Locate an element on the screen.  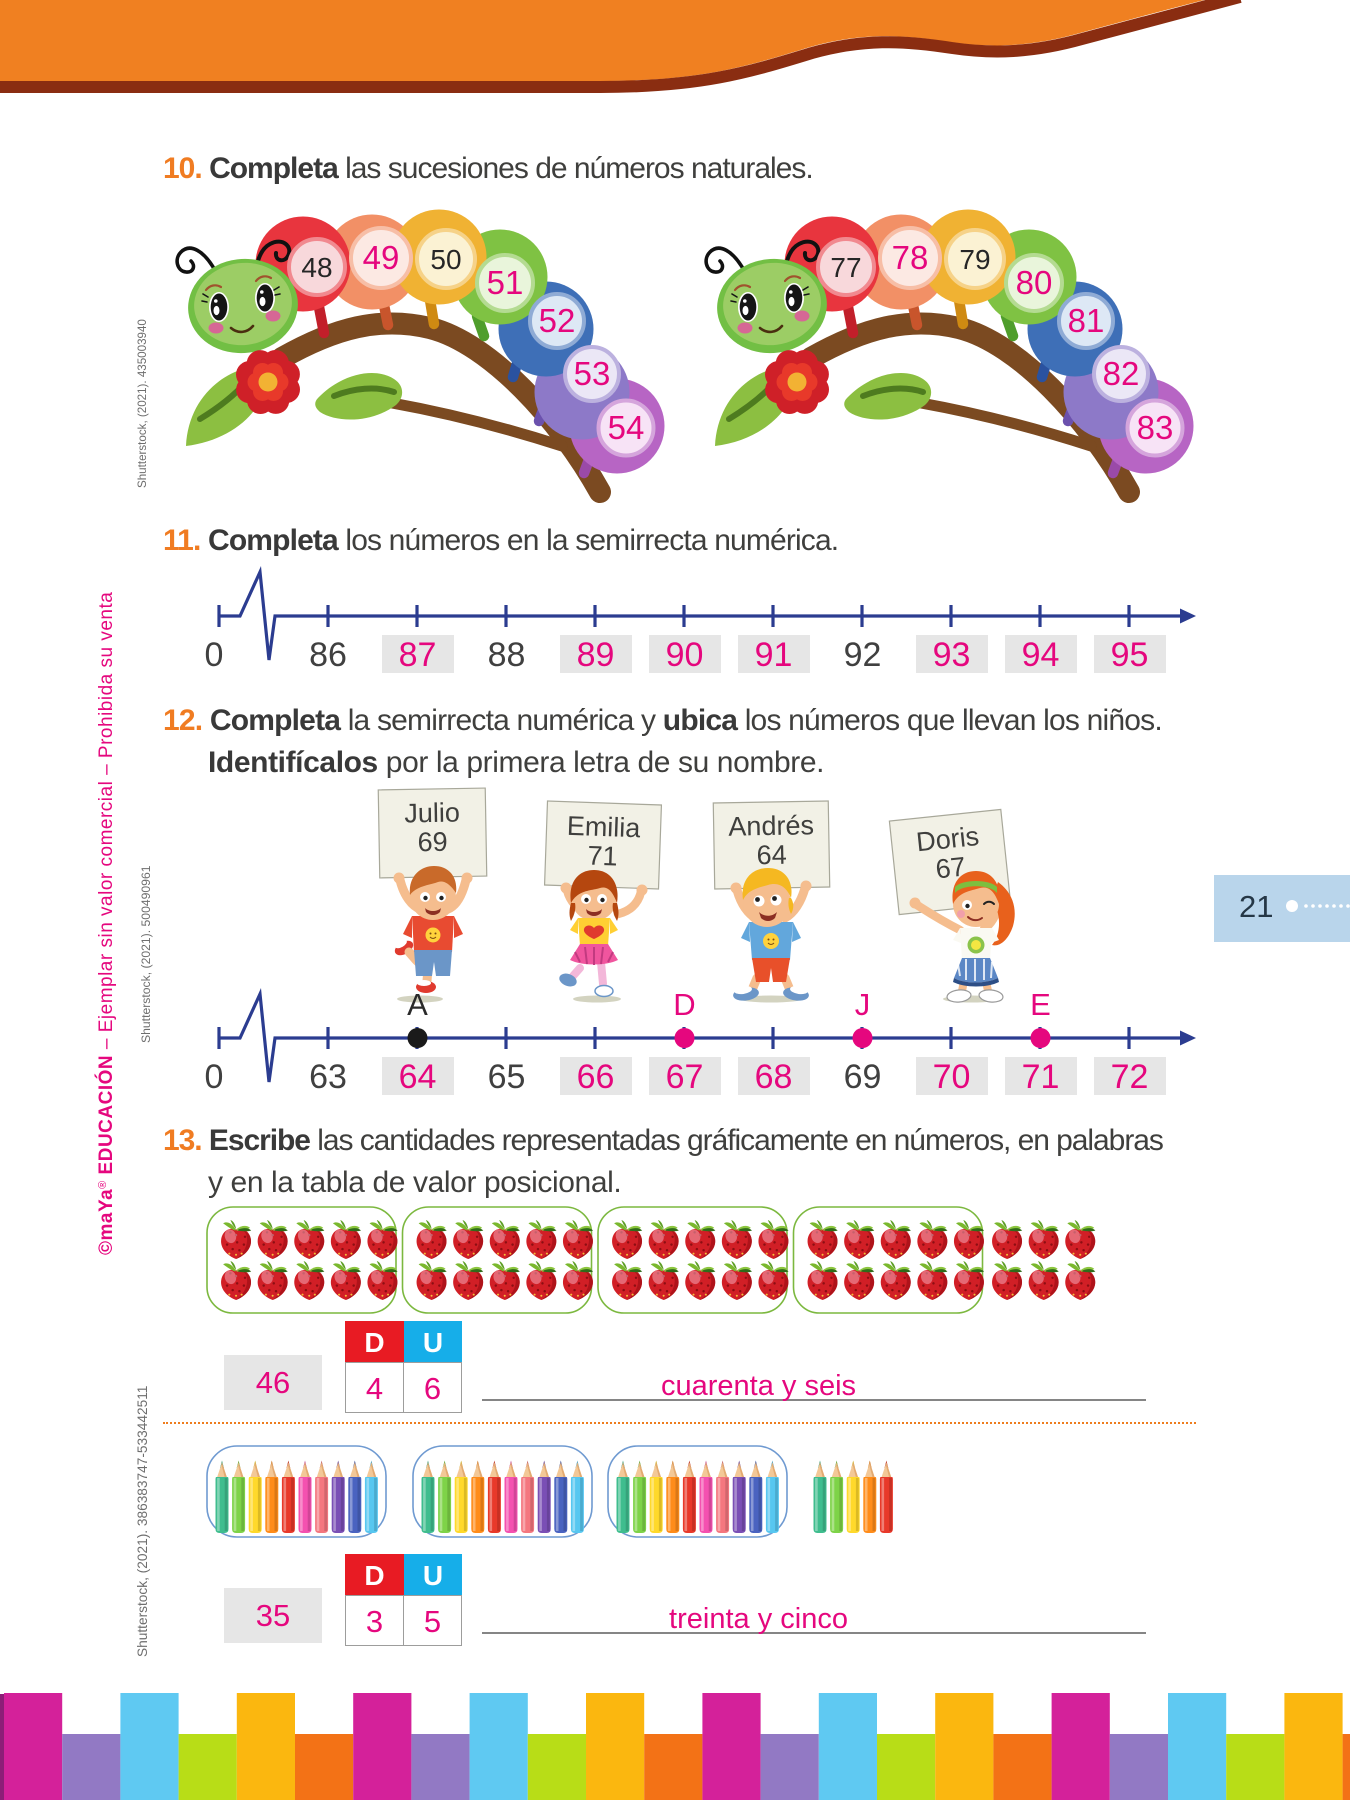
svg-text: Emilia is located at coordinates (603, 827).